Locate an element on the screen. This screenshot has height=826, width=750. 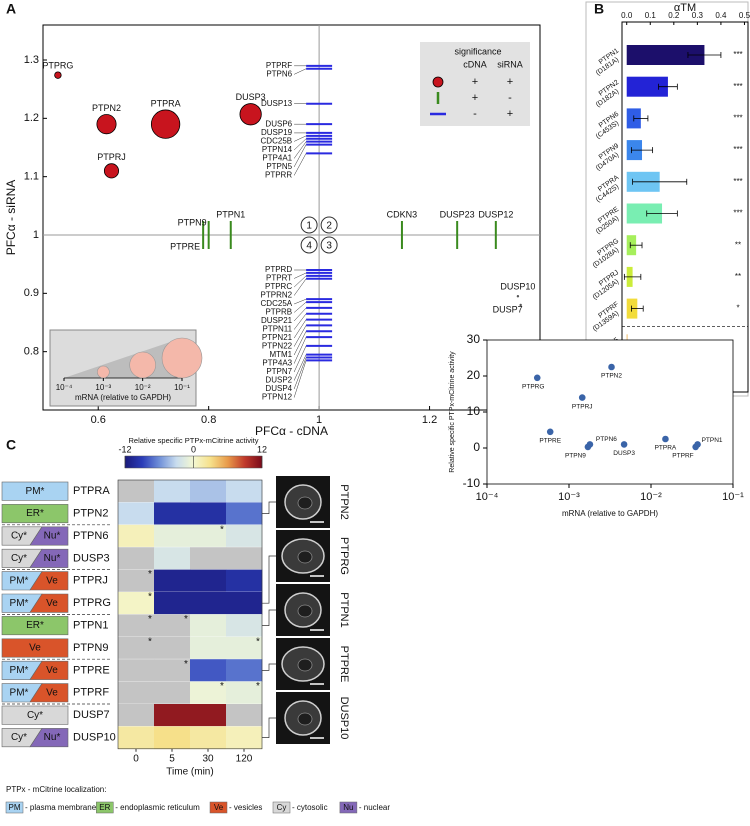
legend-text: - endoplasmic reticulum is located at coordinates (157, 807).